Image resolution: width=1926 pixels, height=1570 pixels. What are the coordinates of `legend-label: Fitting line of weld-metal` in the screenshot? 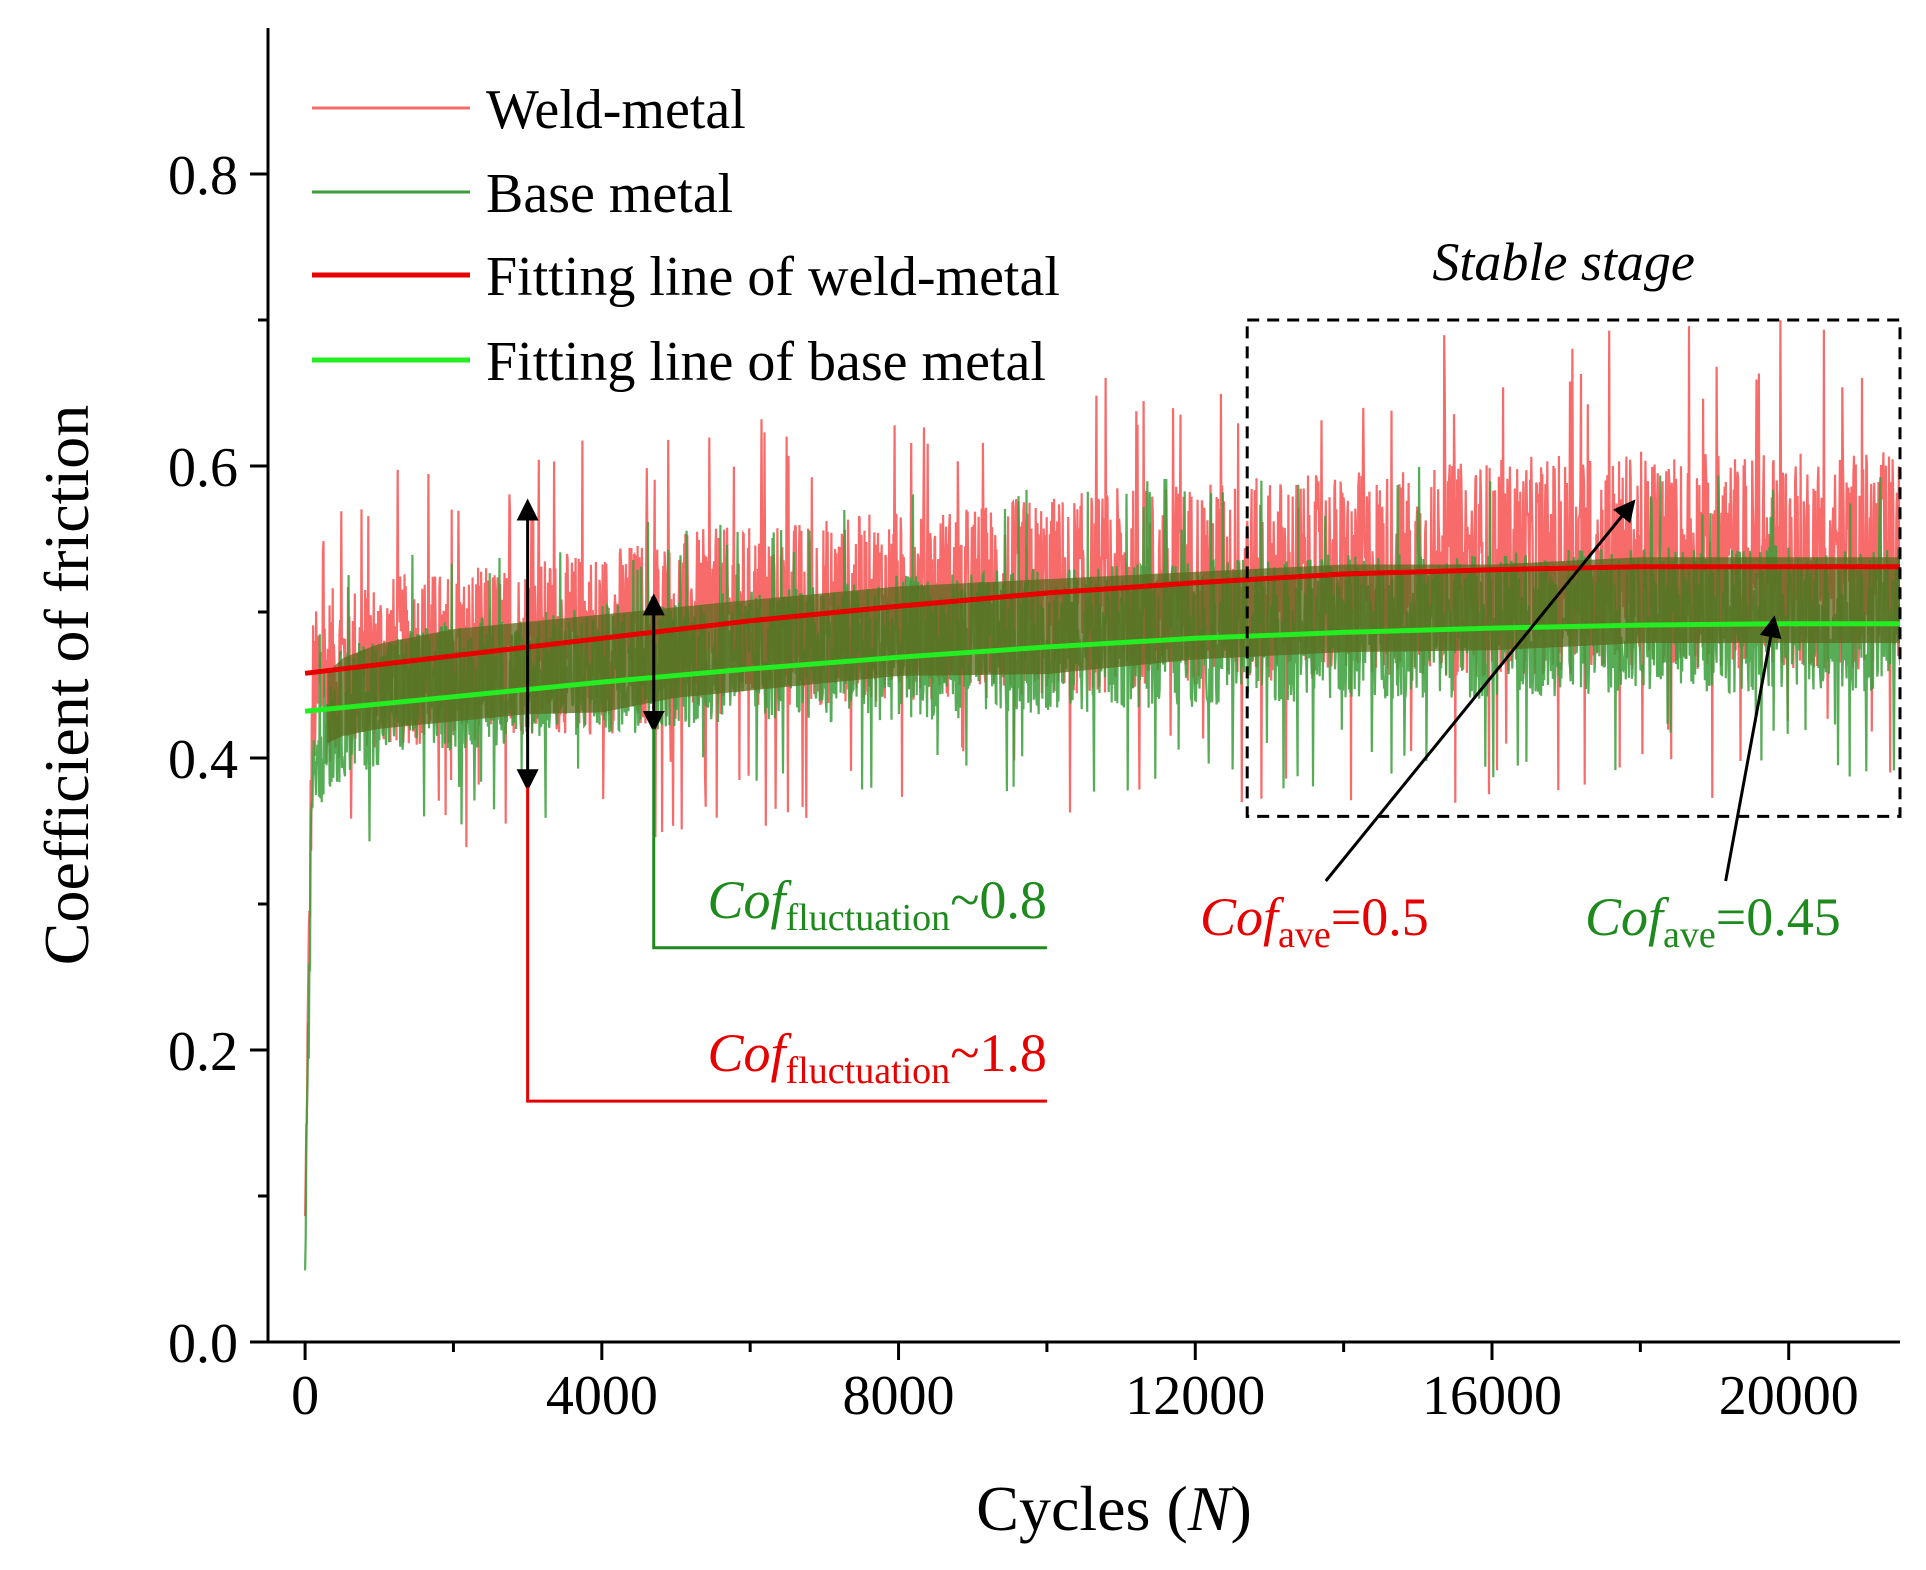 It's located at (773, 277).